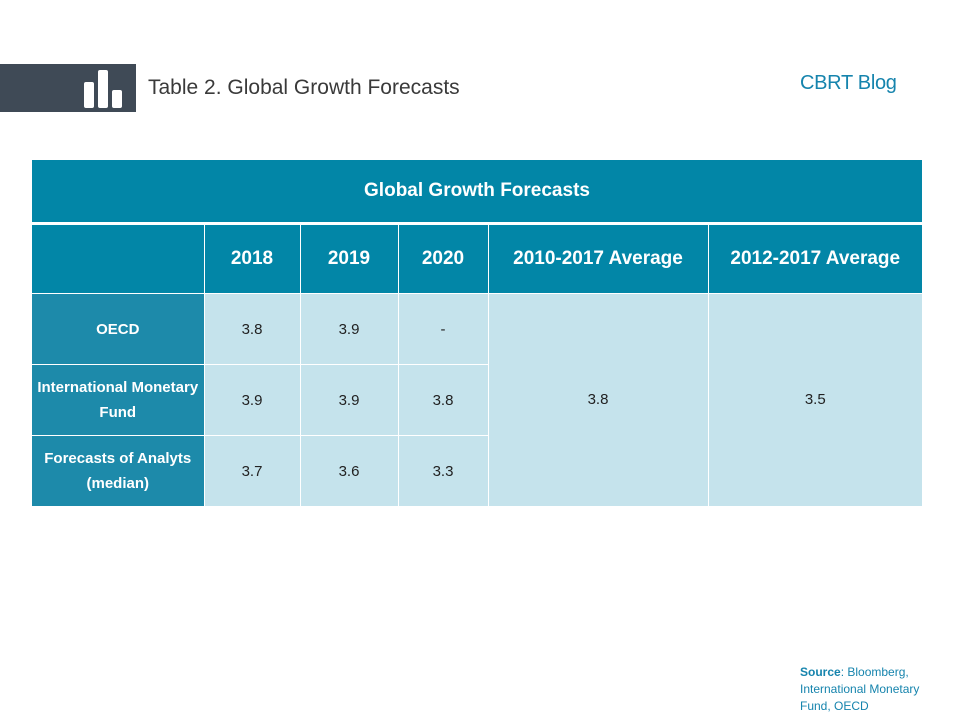 The image size is (960, 720). What do you see at coordinates (68, 88) in the screenshot?
I see `header-bar` at bounding box center [68, 88].